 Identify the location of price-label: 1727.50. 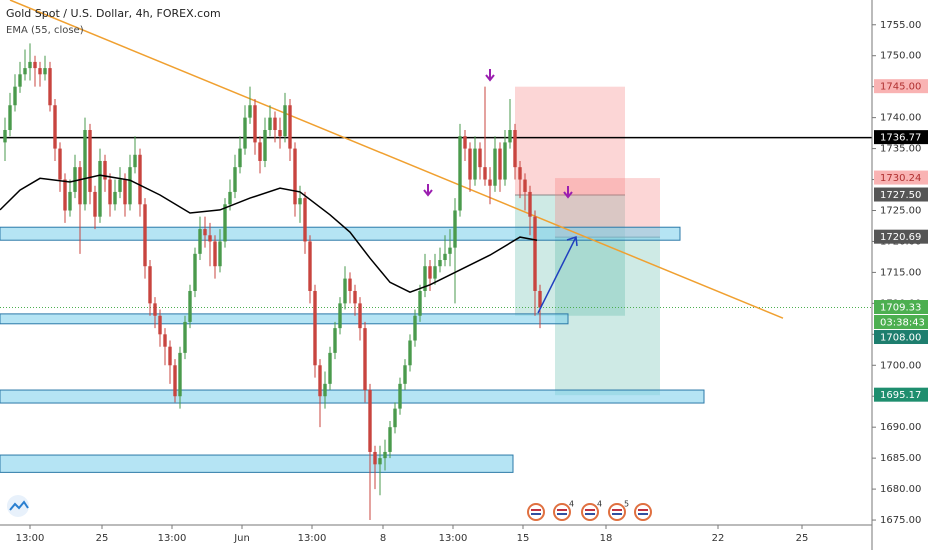
(900, 195).